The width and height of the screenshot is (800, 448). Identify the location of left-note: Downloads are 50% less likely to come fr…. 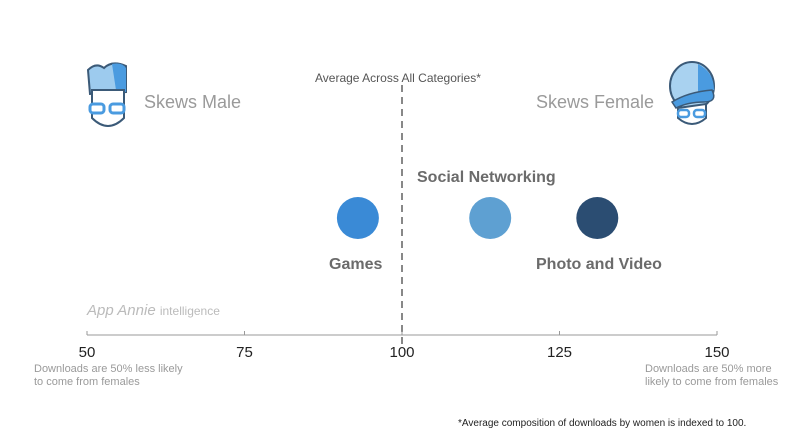
(108, 375).